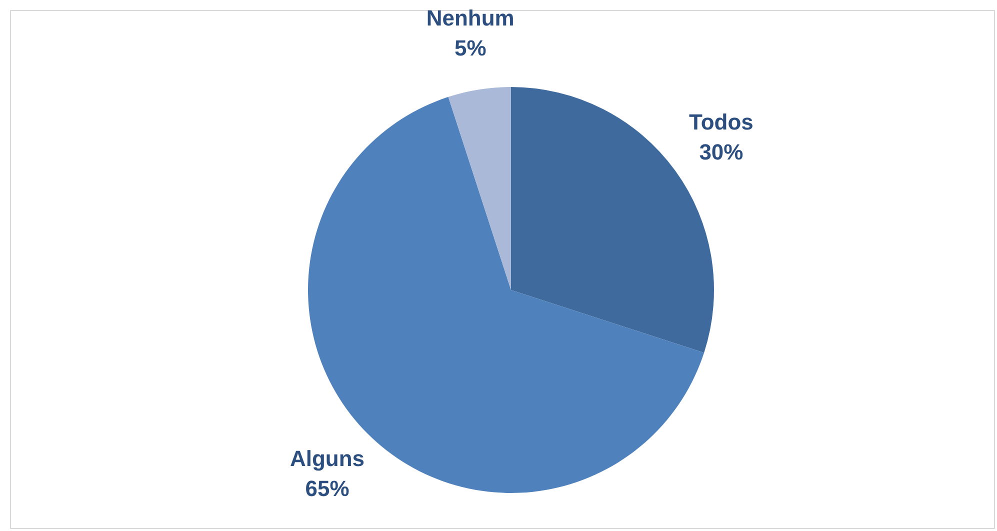 This screenshot has width=997, height=531. What do you see at coordinates (327, 458) in the screenshot?
I see `slice-label: Alguns` at bounding box center [327, 458].